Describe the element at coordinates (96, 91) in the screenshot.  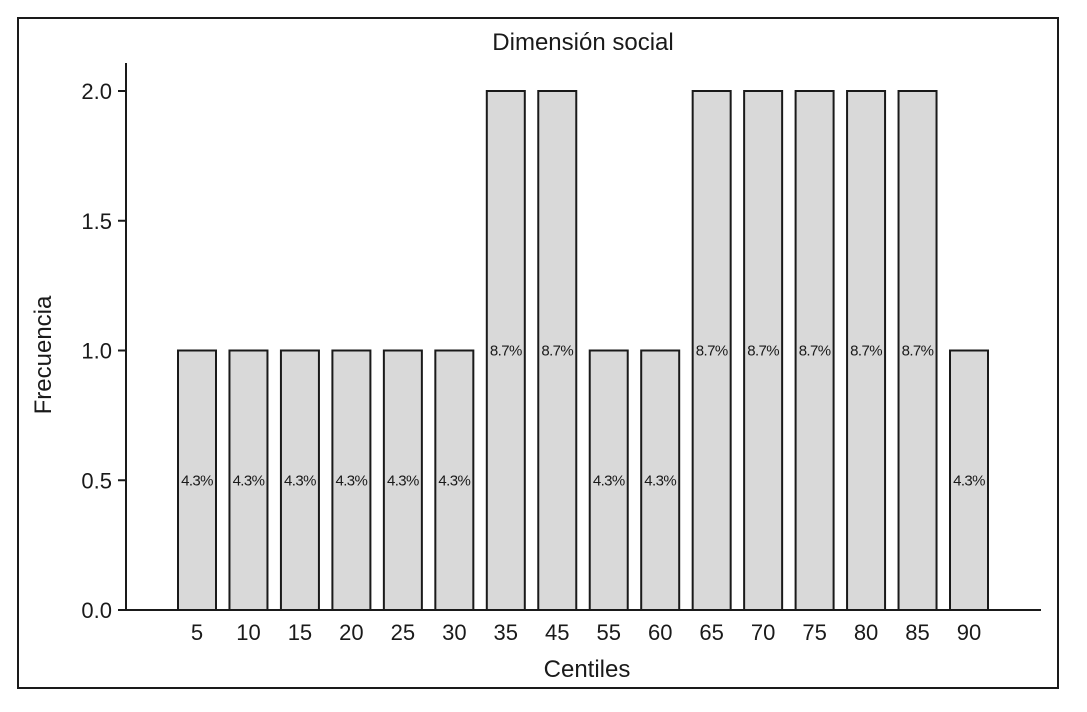
I see `y-tick-label: 2.0` at that location.